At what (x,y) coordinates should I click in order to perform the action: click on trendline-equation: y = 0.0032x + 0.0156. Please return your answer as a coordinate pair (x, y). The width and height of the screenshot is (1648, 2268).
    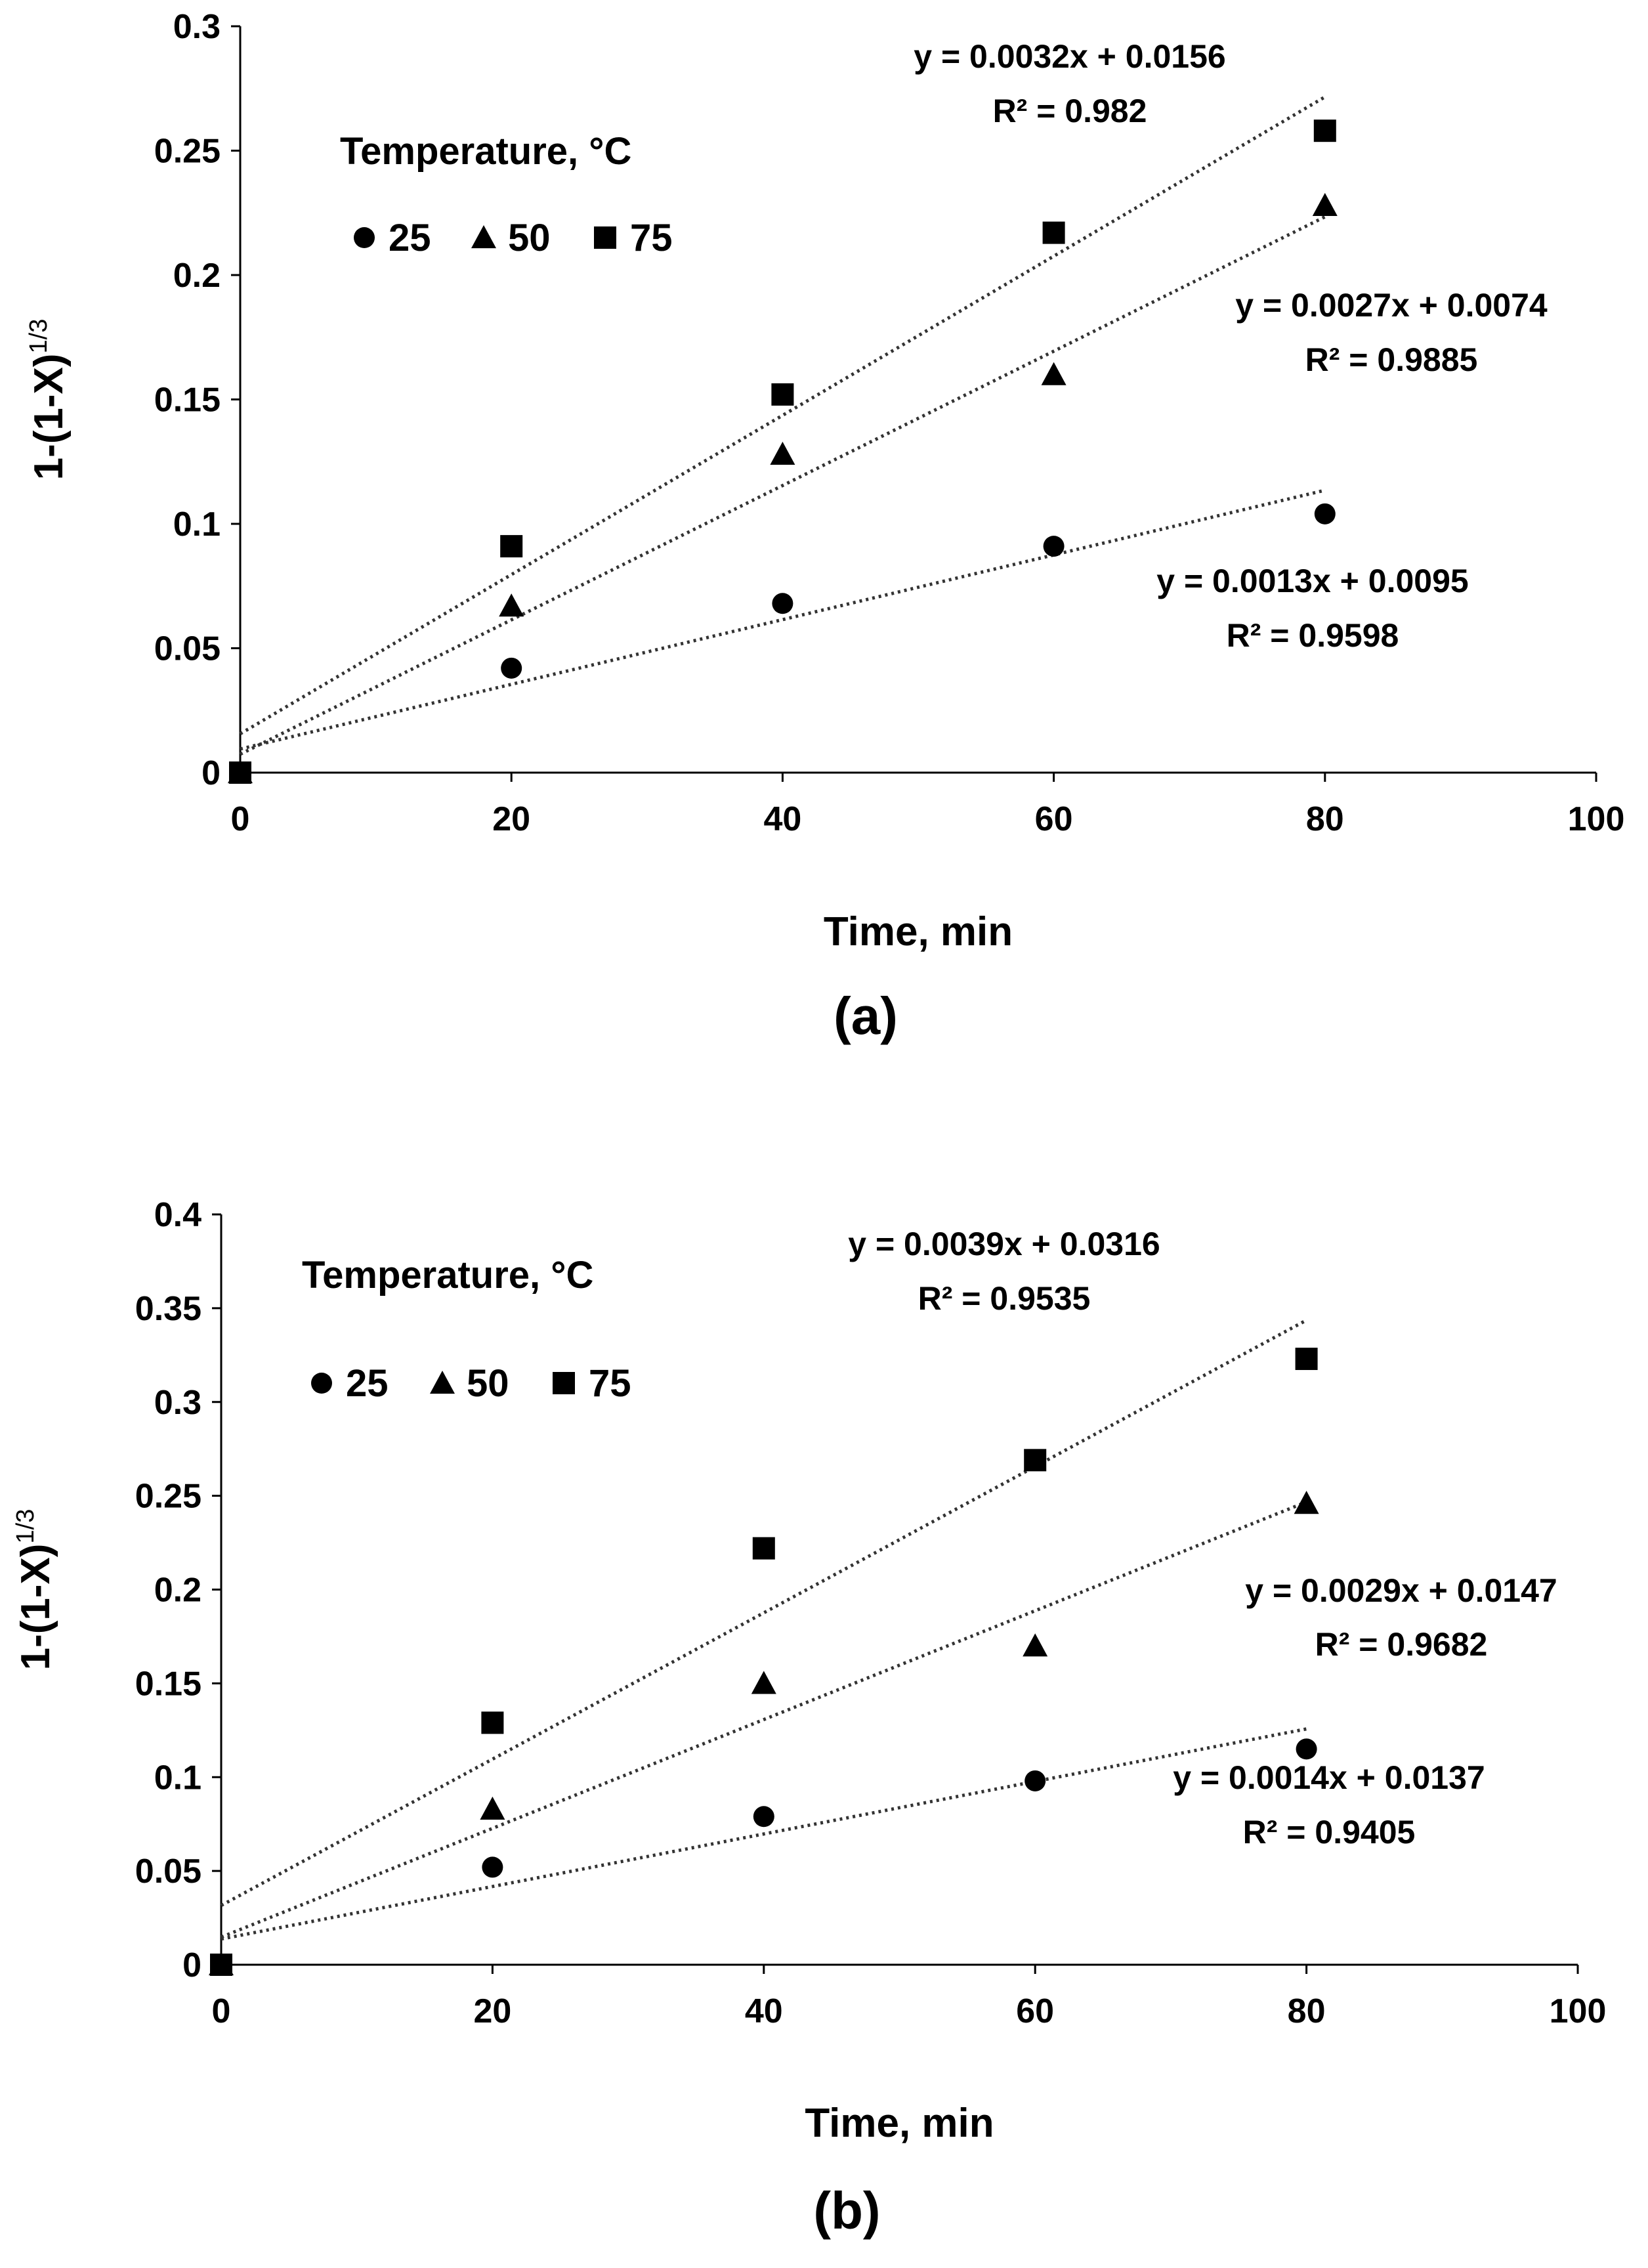
    Looking at the image, I should click on (1069, 57).